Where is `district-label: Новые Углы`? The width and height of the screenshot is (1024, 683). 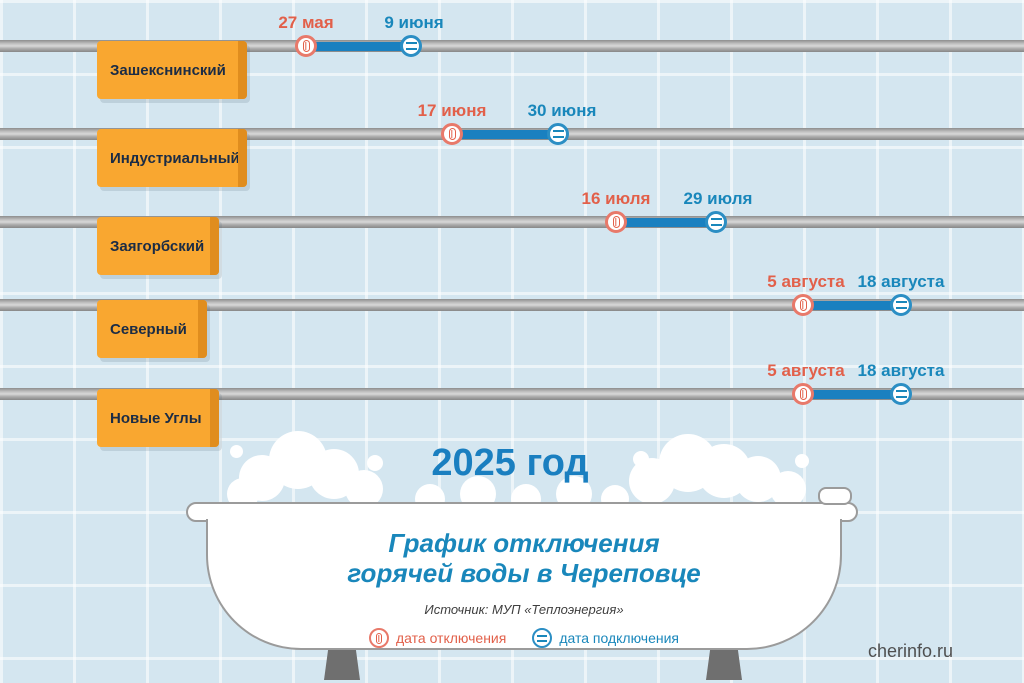
district-label: Новые Углы is located at coordinates (156, 418).